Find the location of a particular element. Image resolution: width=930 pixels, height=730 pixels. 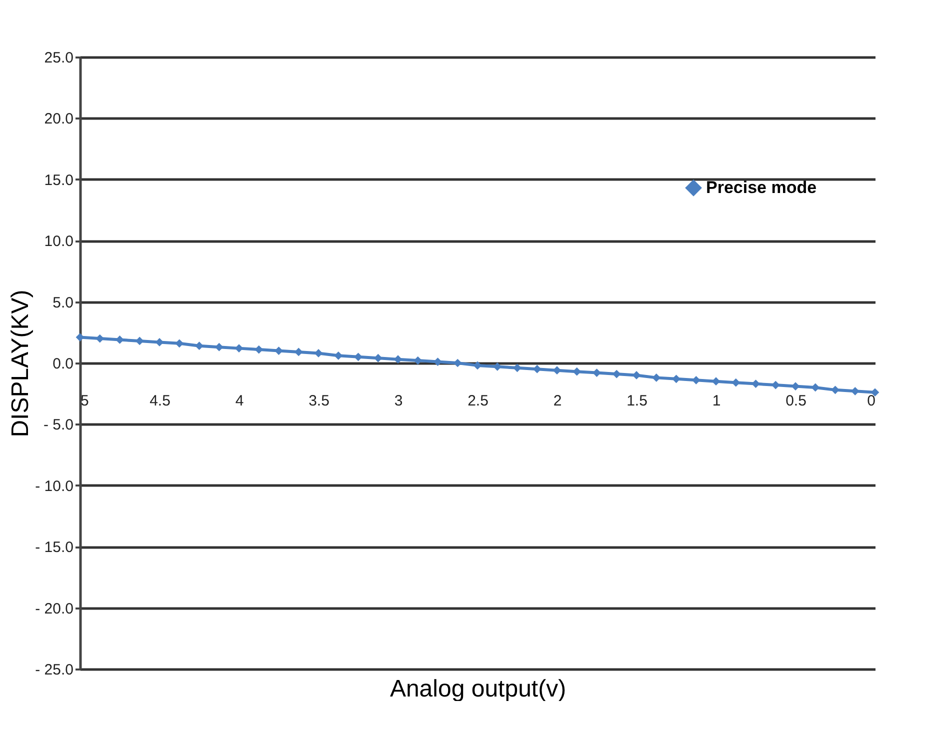

legend-label: Precise mode is located at coordinates (761, 187).